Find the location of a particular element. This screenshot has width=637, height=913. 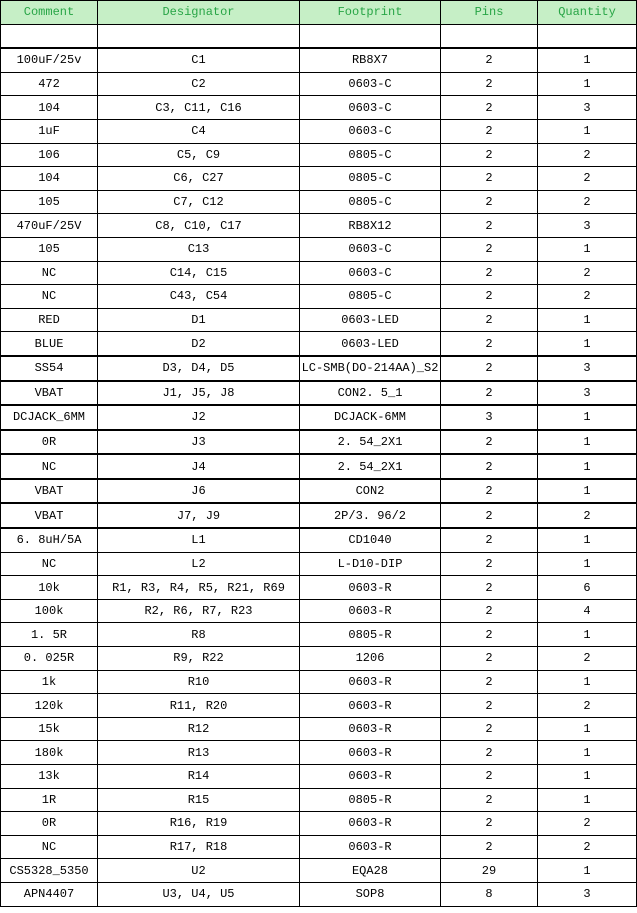

cell-designator: C1 is located at coordinates (198, 60).